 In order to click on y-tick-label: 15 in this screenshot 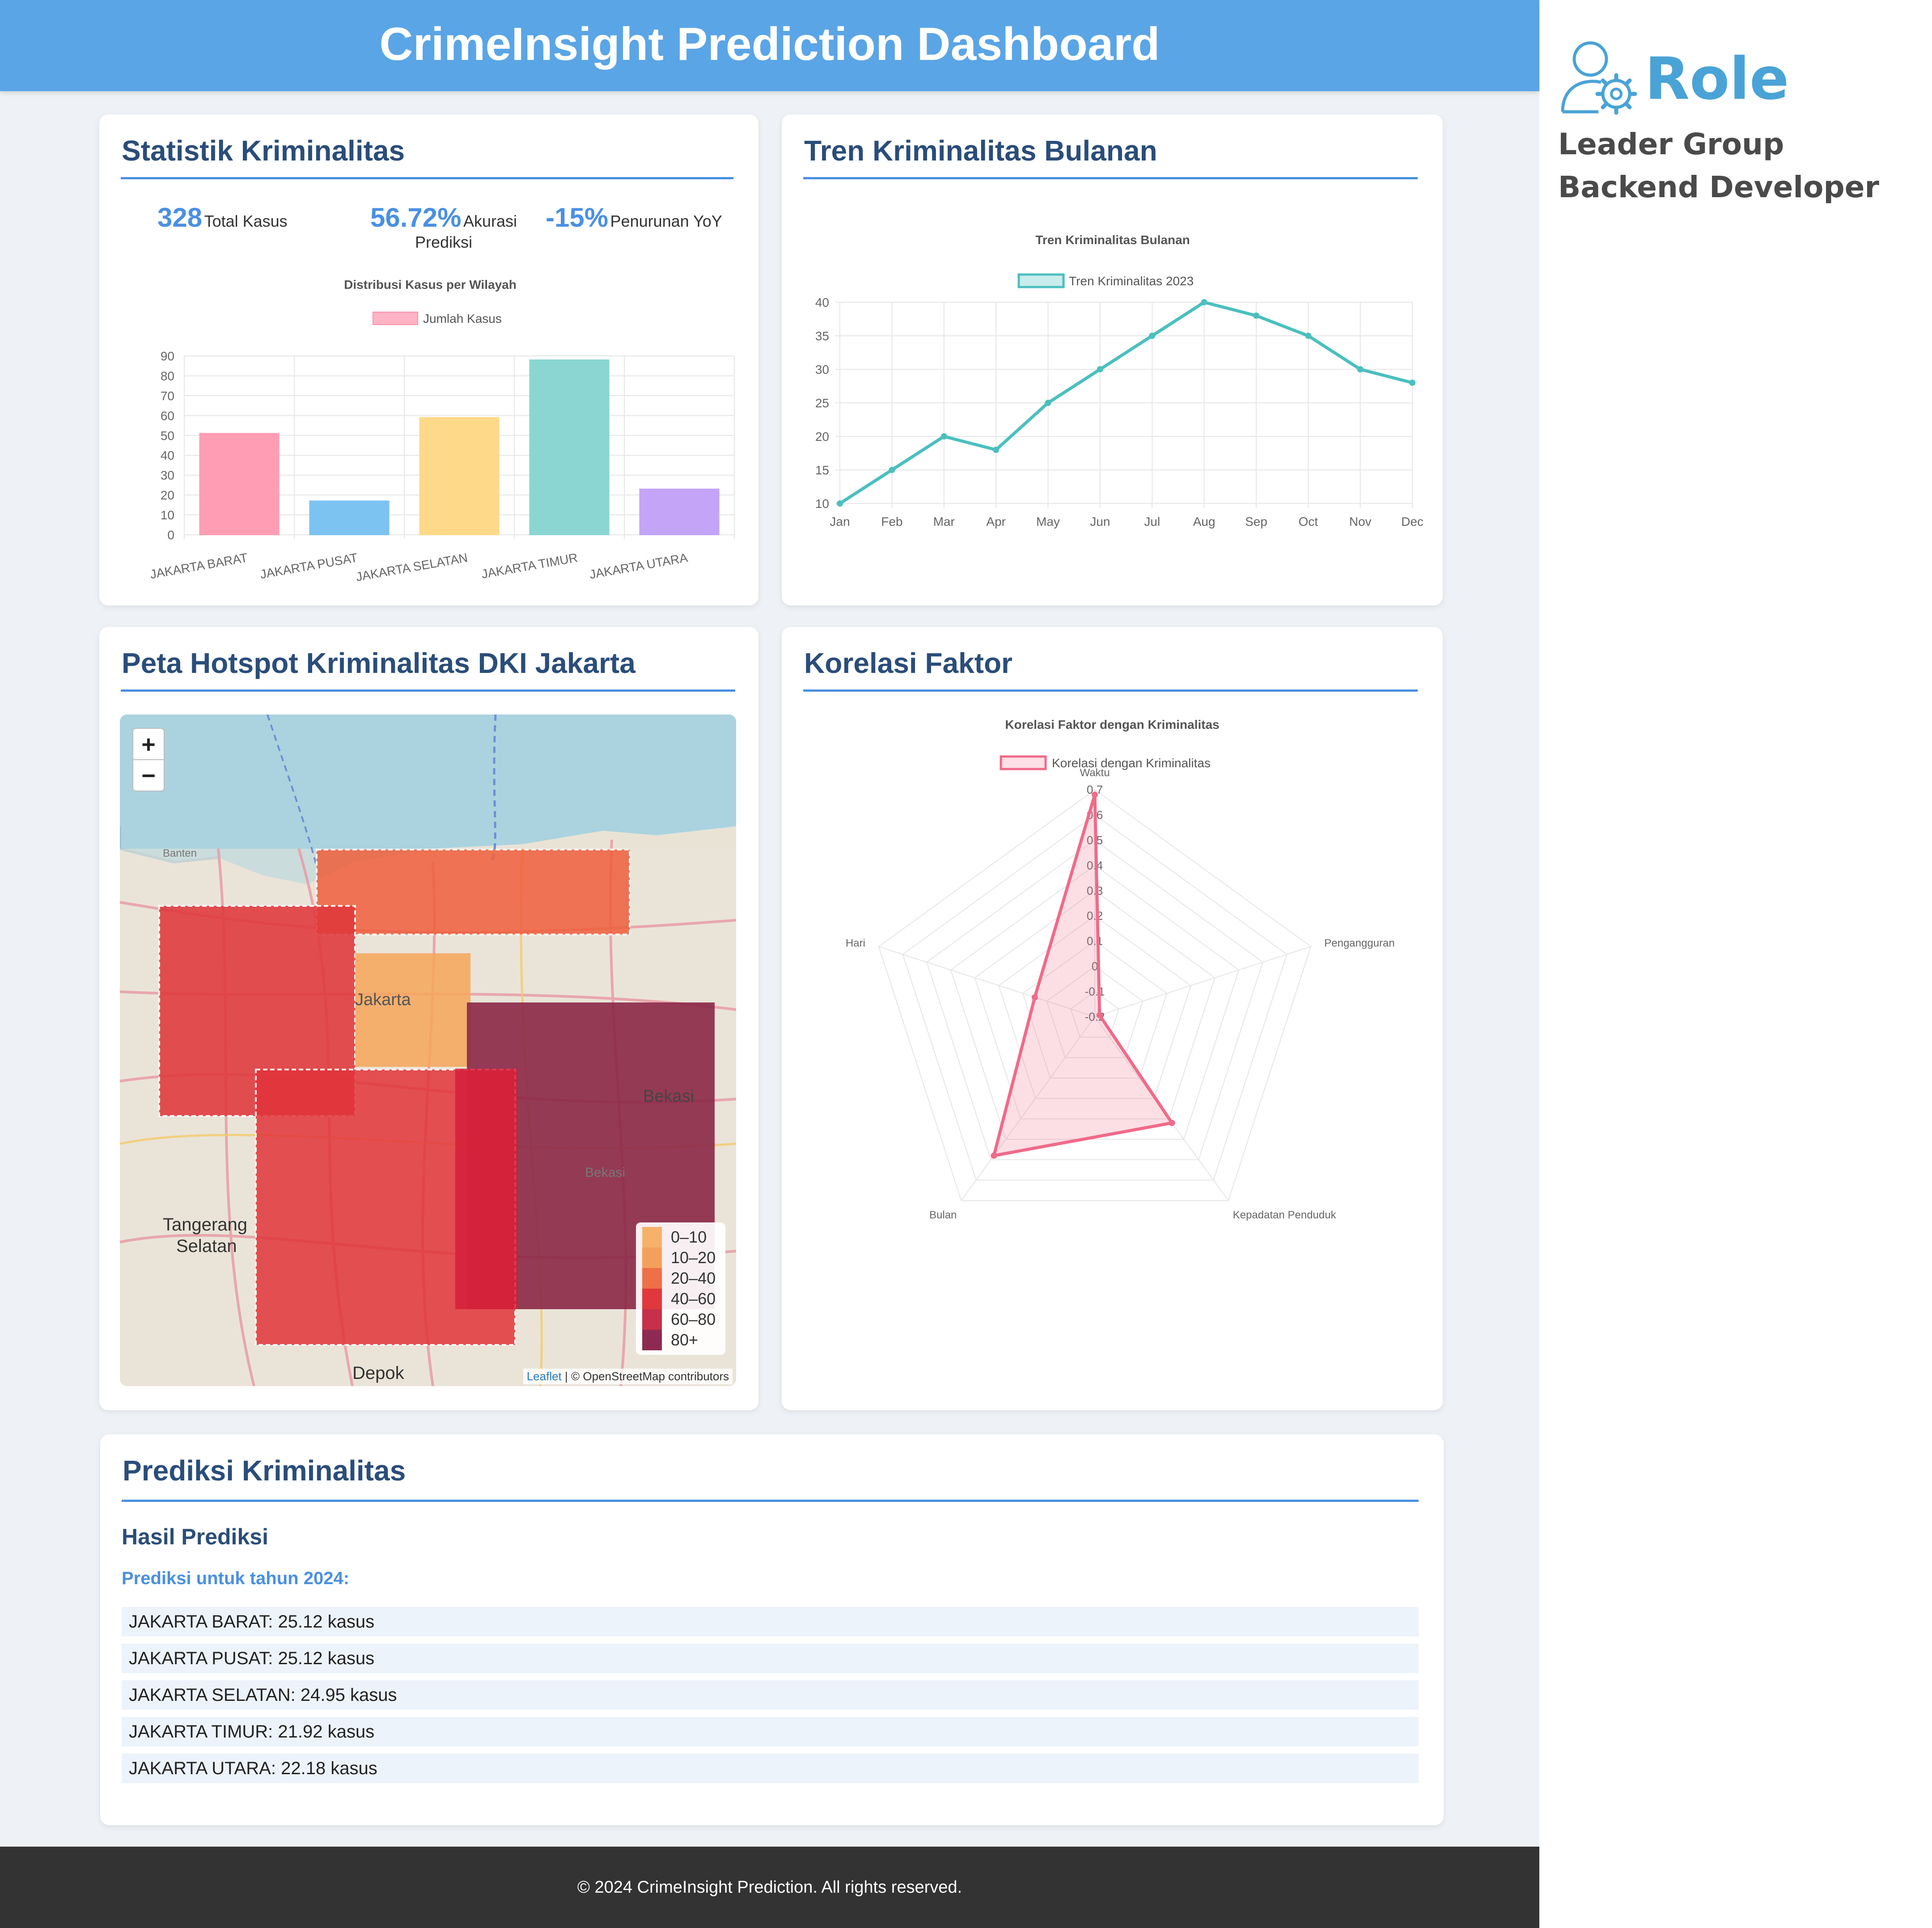, I will do `click(822, 470)`.